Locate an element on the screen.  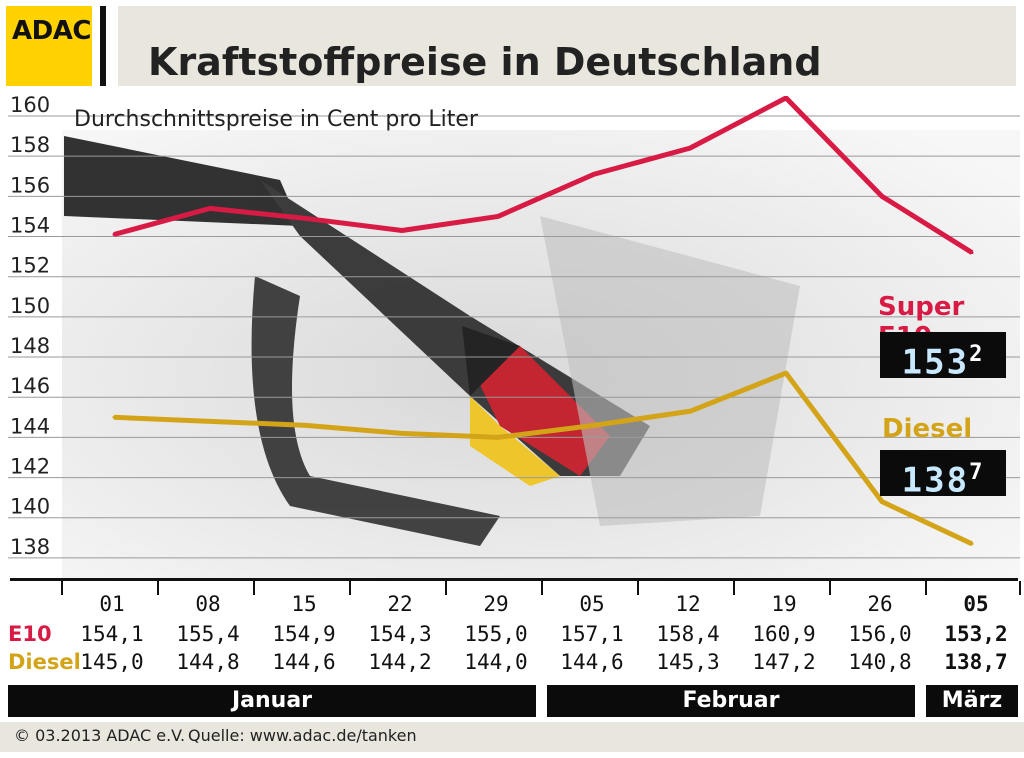
diesel-value-label: 145,0 is located at coordinates (112, 662).